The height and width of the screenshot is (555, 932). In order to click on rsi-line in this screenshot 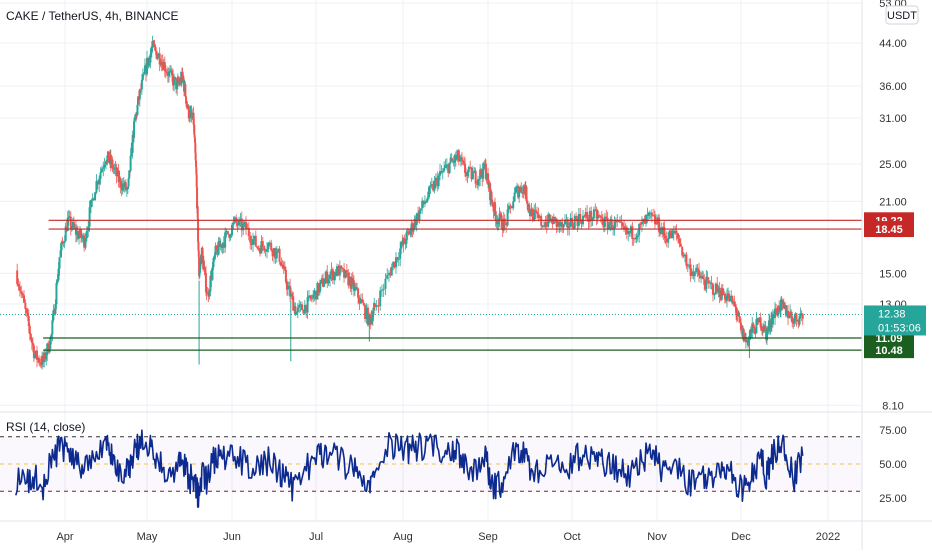, I will do `click(409, 468)`.